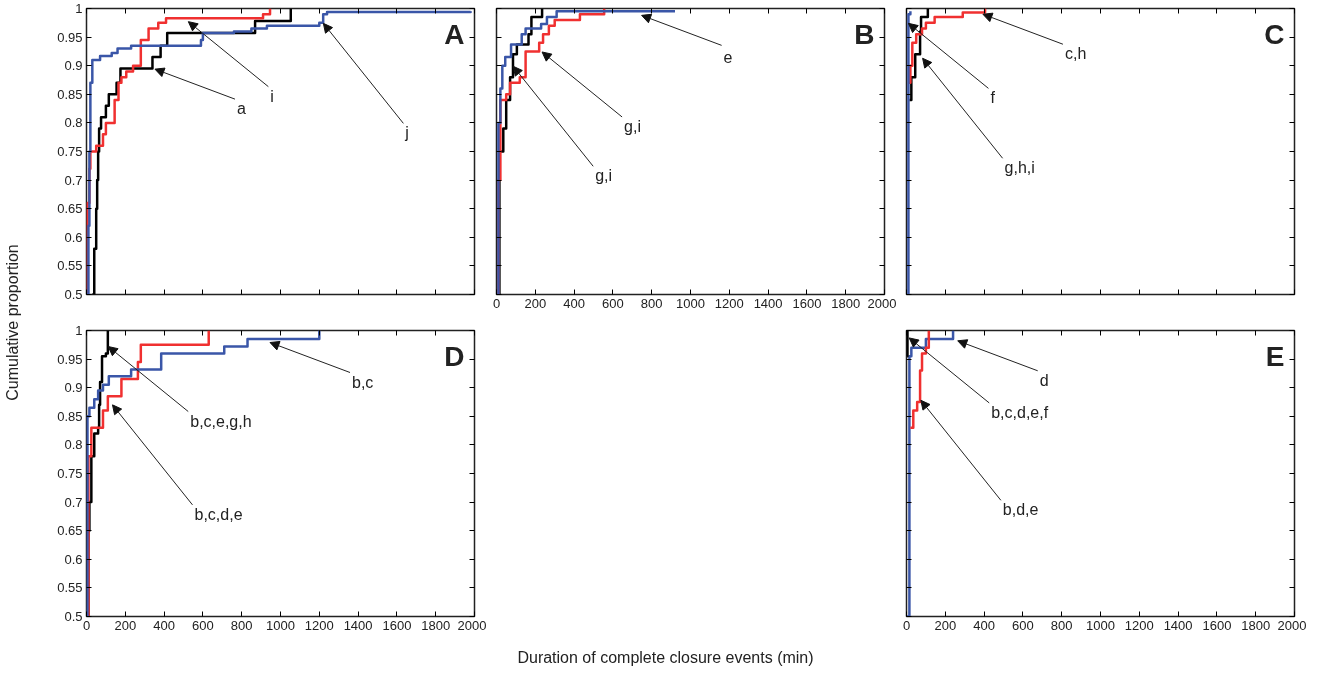 This screenshot has height=677, width=1324. What do you see at coordinates (454, 34) in the screenshot?
I see `chart-title: A` at bounding box center [454, 34].